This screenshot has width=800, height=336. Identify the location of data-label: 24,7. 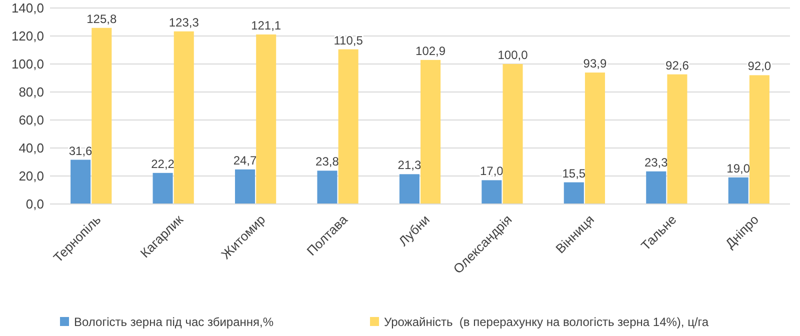
(245, 160).